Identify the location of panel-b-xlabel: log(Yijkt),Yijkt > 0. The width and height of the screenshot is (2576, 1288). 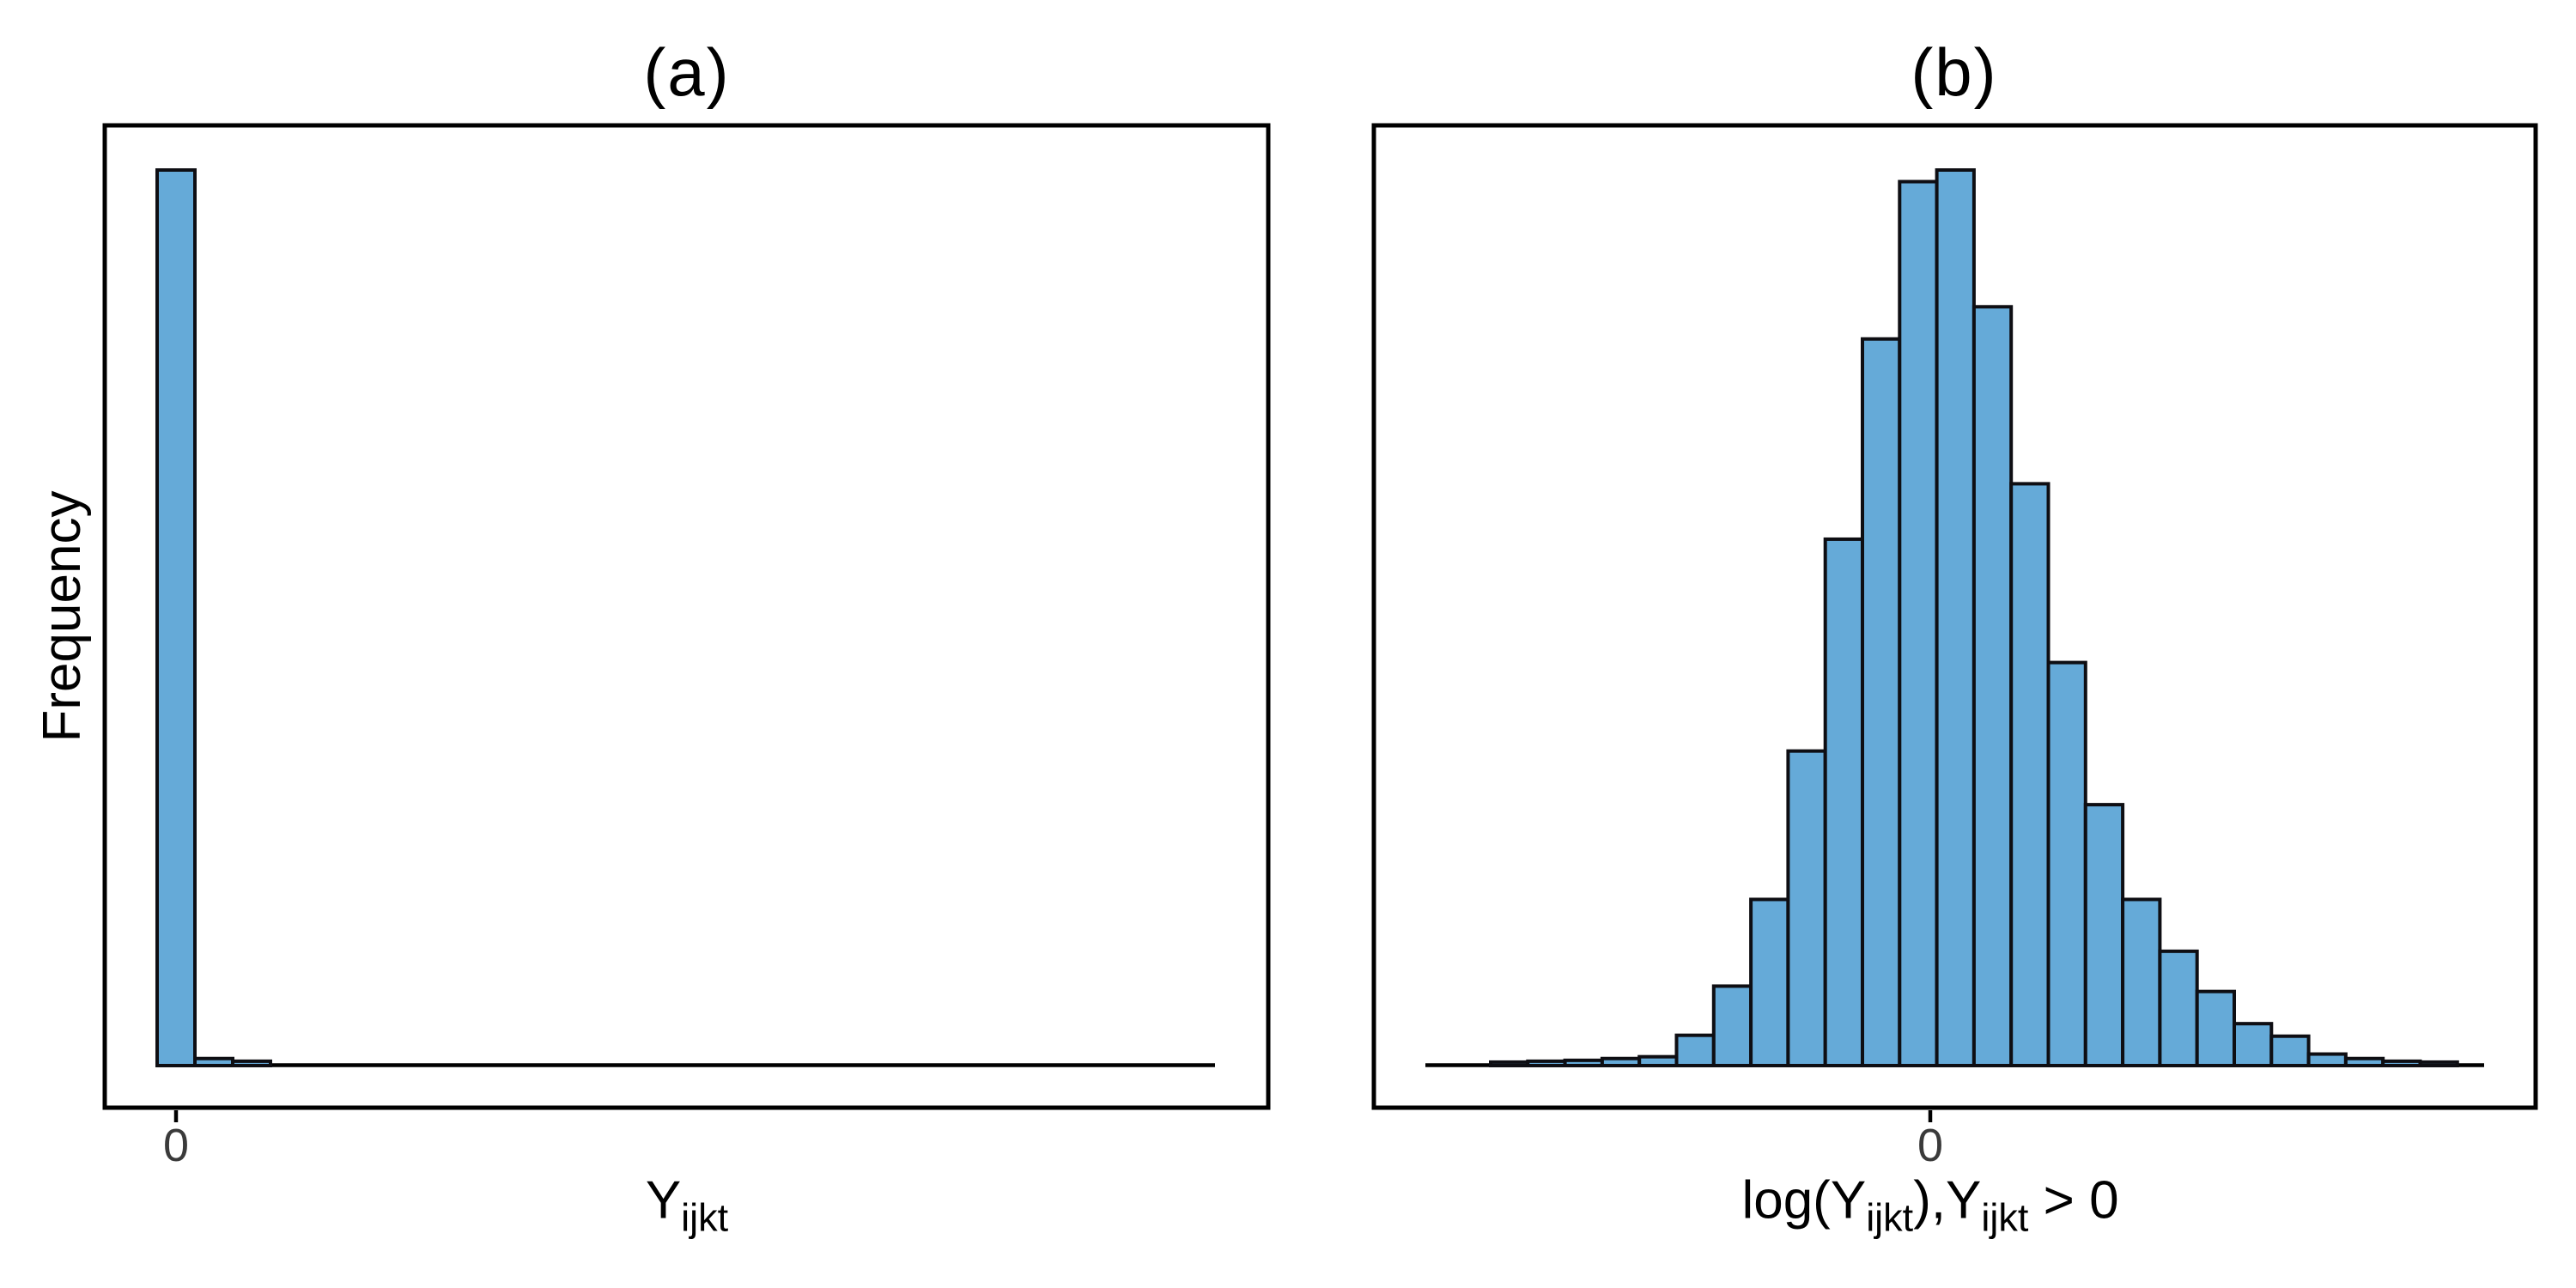
(1930, 1207).